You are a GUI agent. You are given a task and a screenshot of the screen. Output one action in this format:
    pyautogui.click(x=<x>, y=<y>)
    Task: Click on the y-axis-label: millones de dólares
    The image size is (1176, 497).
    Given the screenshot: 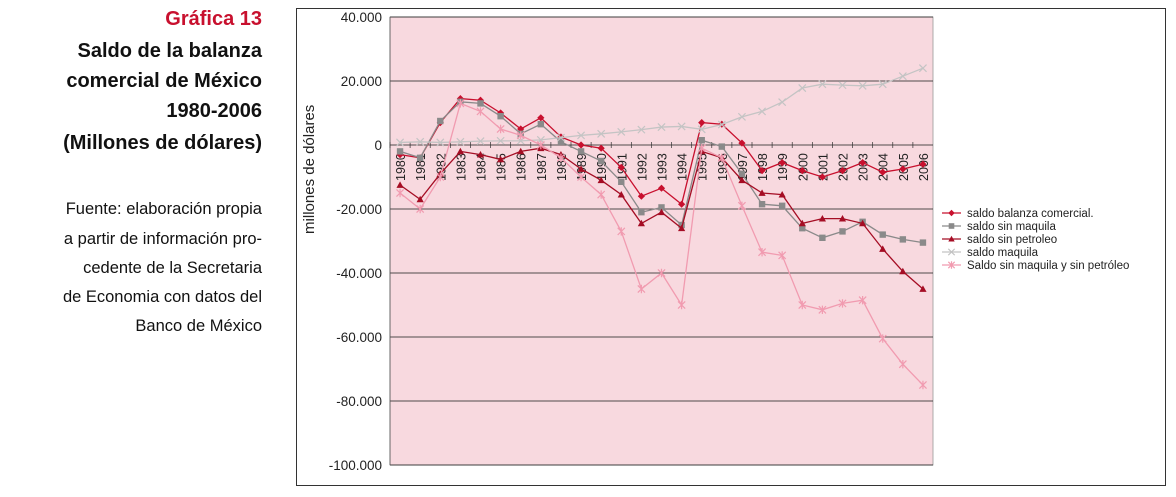 What is the action you would take?
    pyautogui.click(x=309, y=169)
    